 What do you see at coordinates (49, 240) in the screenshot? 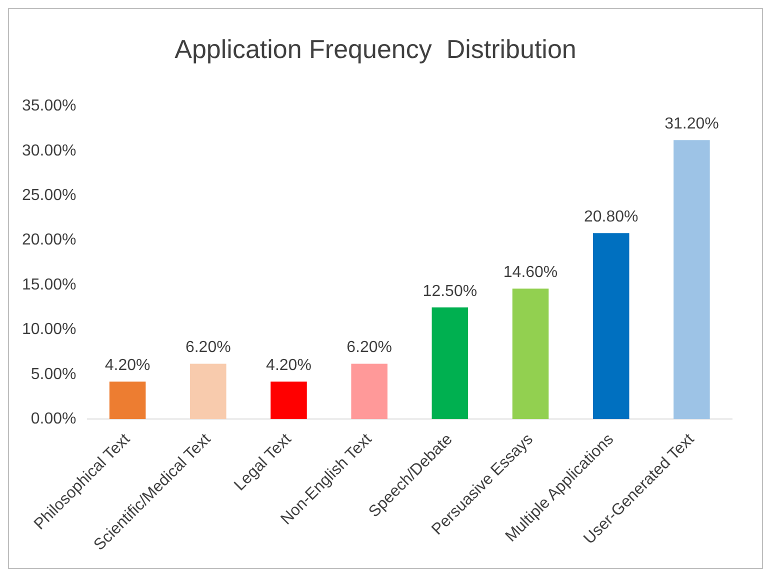
I see `y-tick-label: 20.00%` at bounding box center [49, 240].